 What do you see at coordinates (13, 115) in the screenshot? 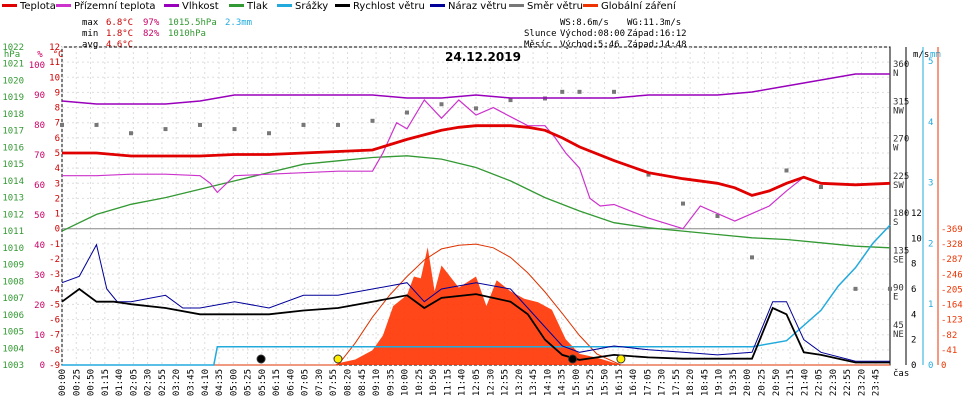
I see `pressure-tick-label: 1018` at bounding box center [13, 115].